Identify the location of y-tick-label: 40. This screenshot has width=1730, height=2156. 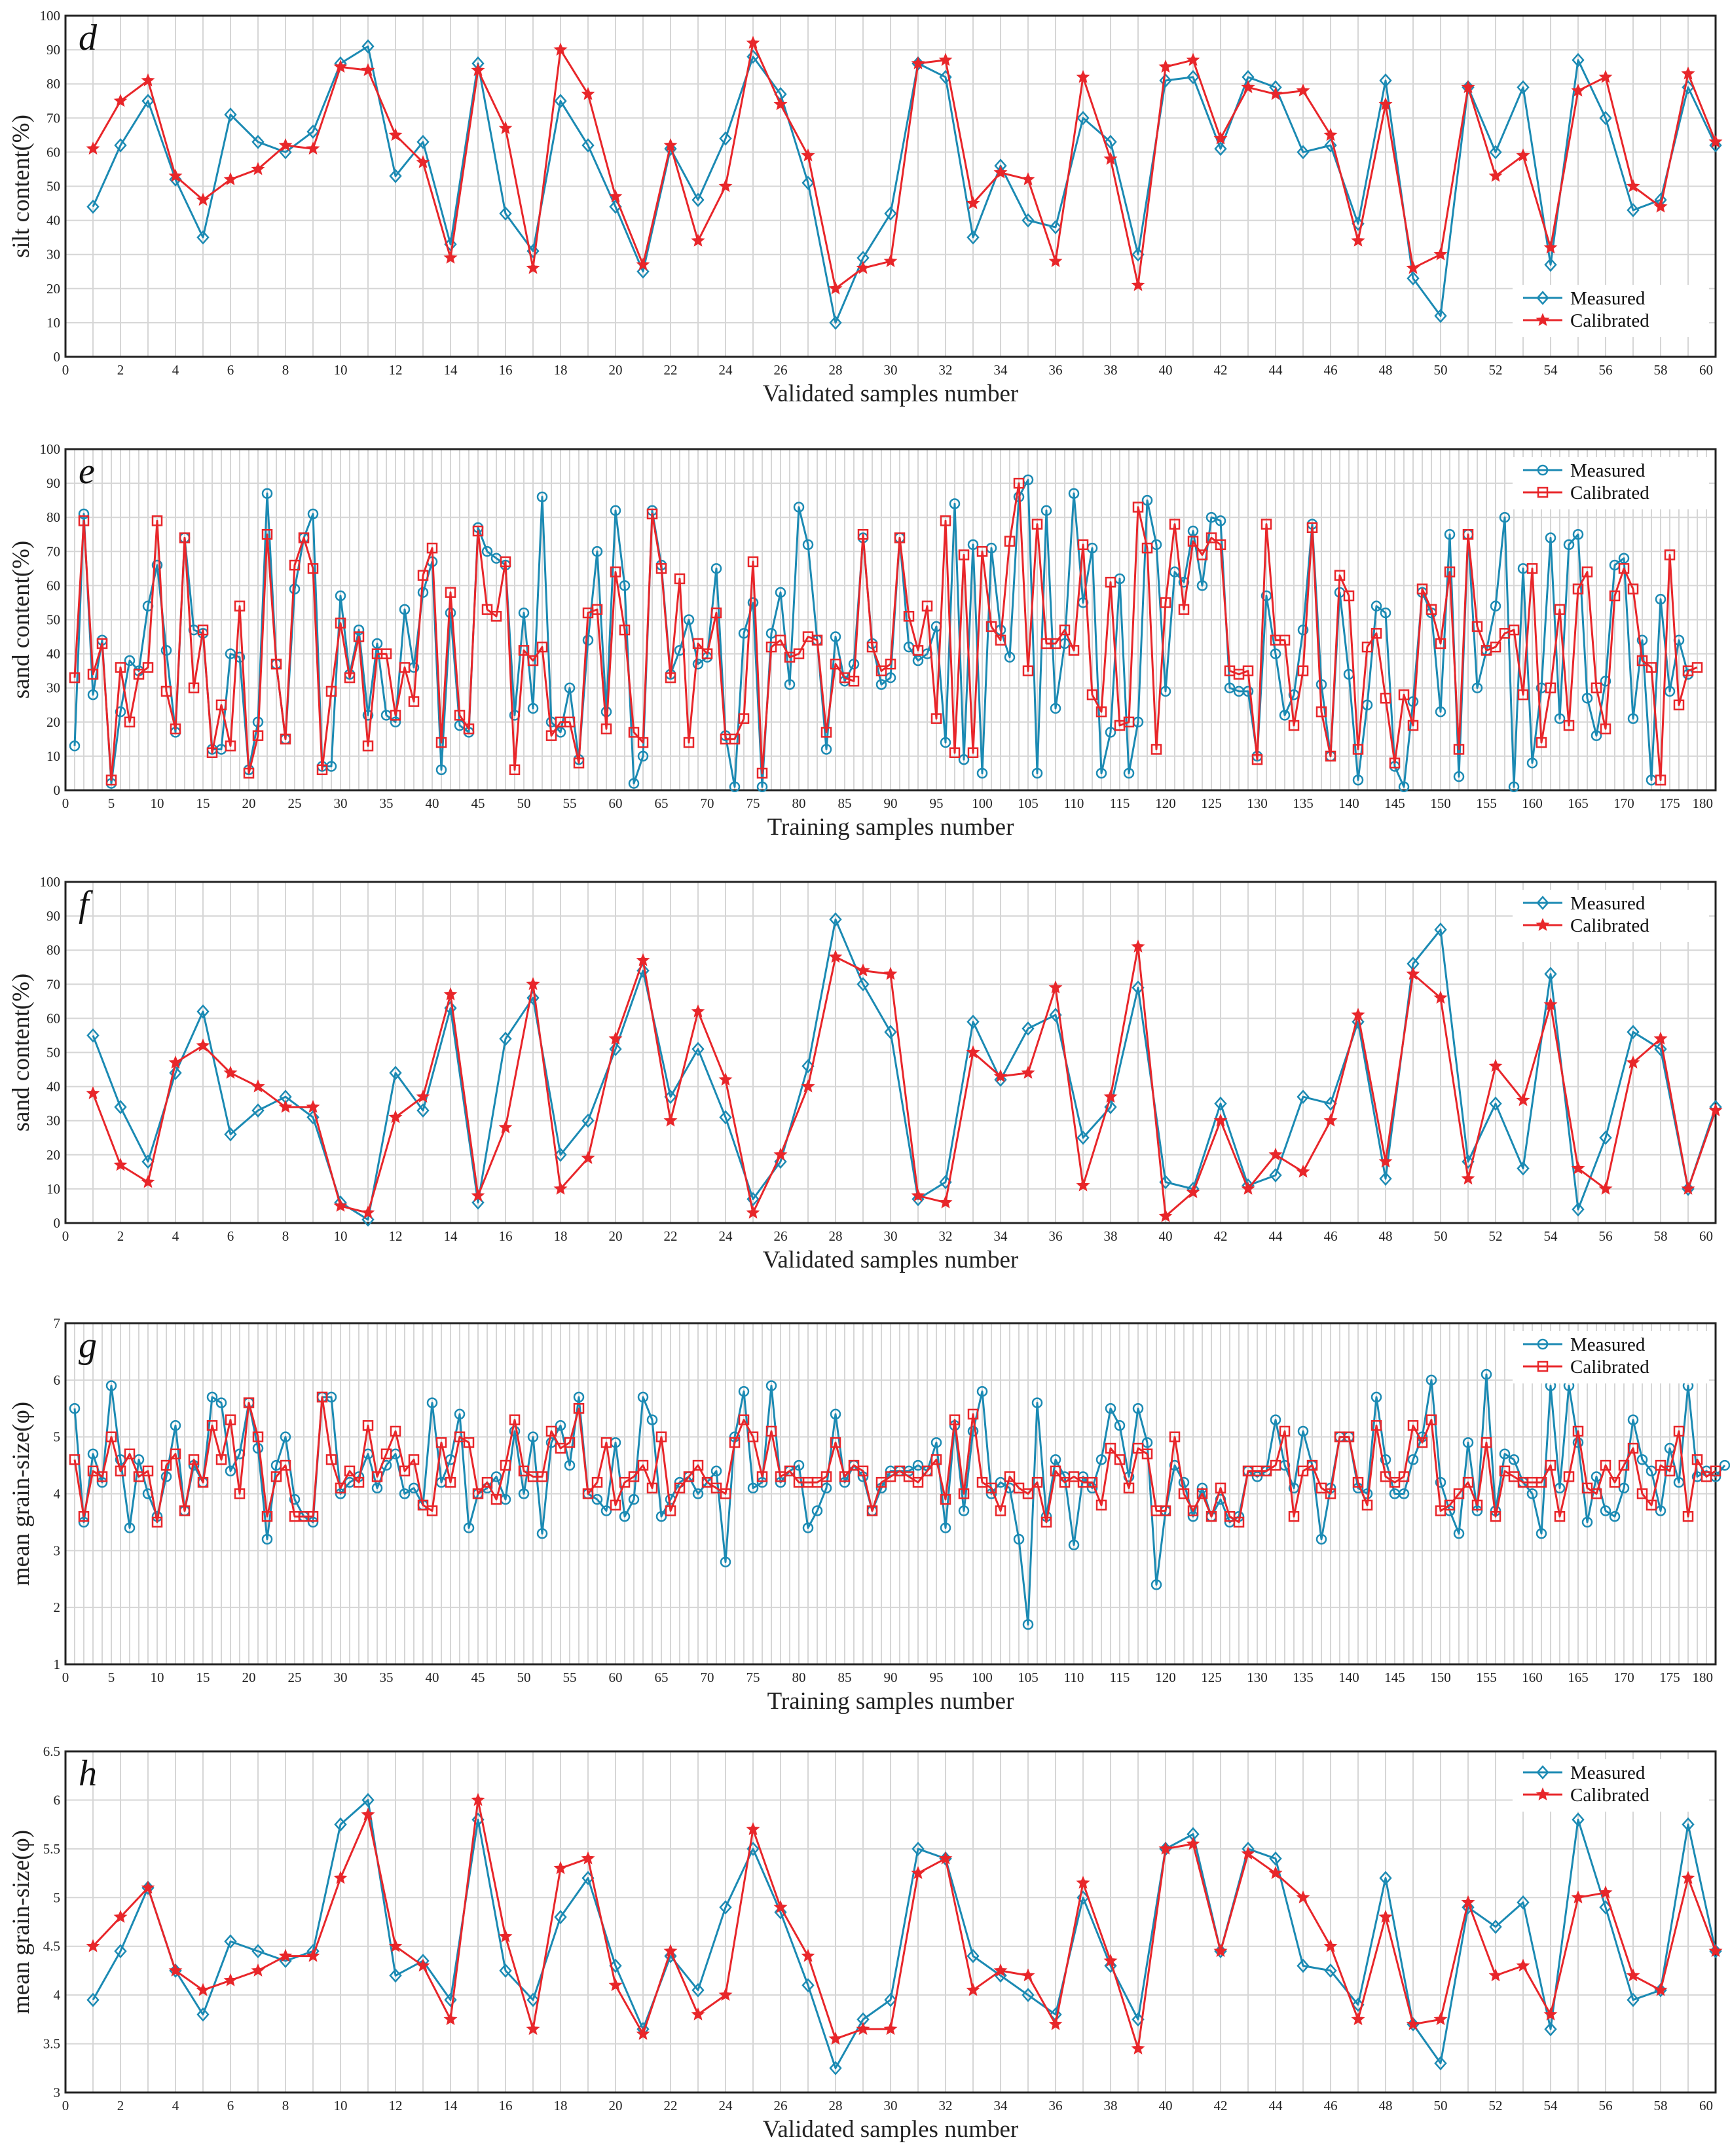
(53, 654).